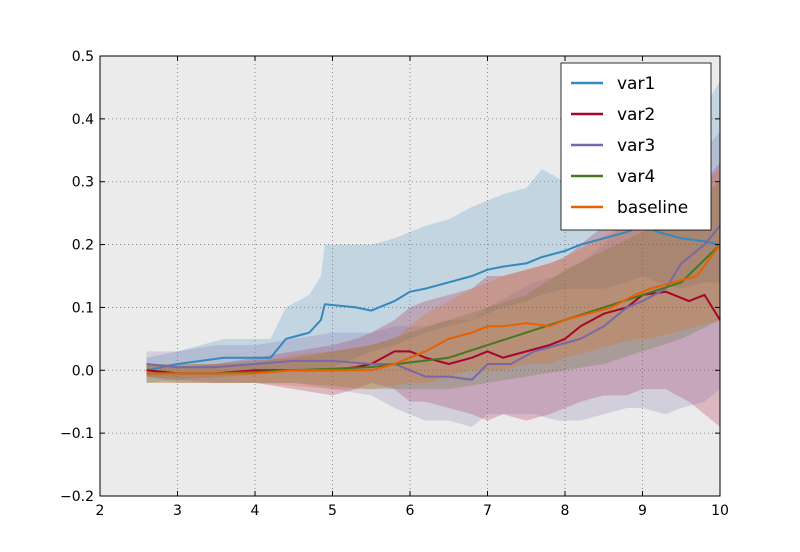  Describe the element at coordinates (410, 511) in the screenshot. I see `x-tick-label: 6` at that location.